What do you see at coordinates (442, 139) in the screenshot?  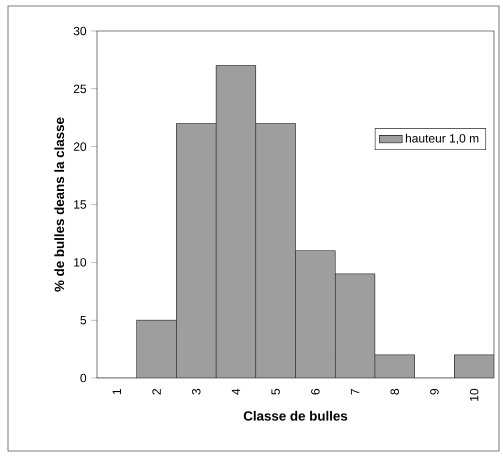 I see `legend-label: hauteur 1,0 m` at bounding box center [442, 139].